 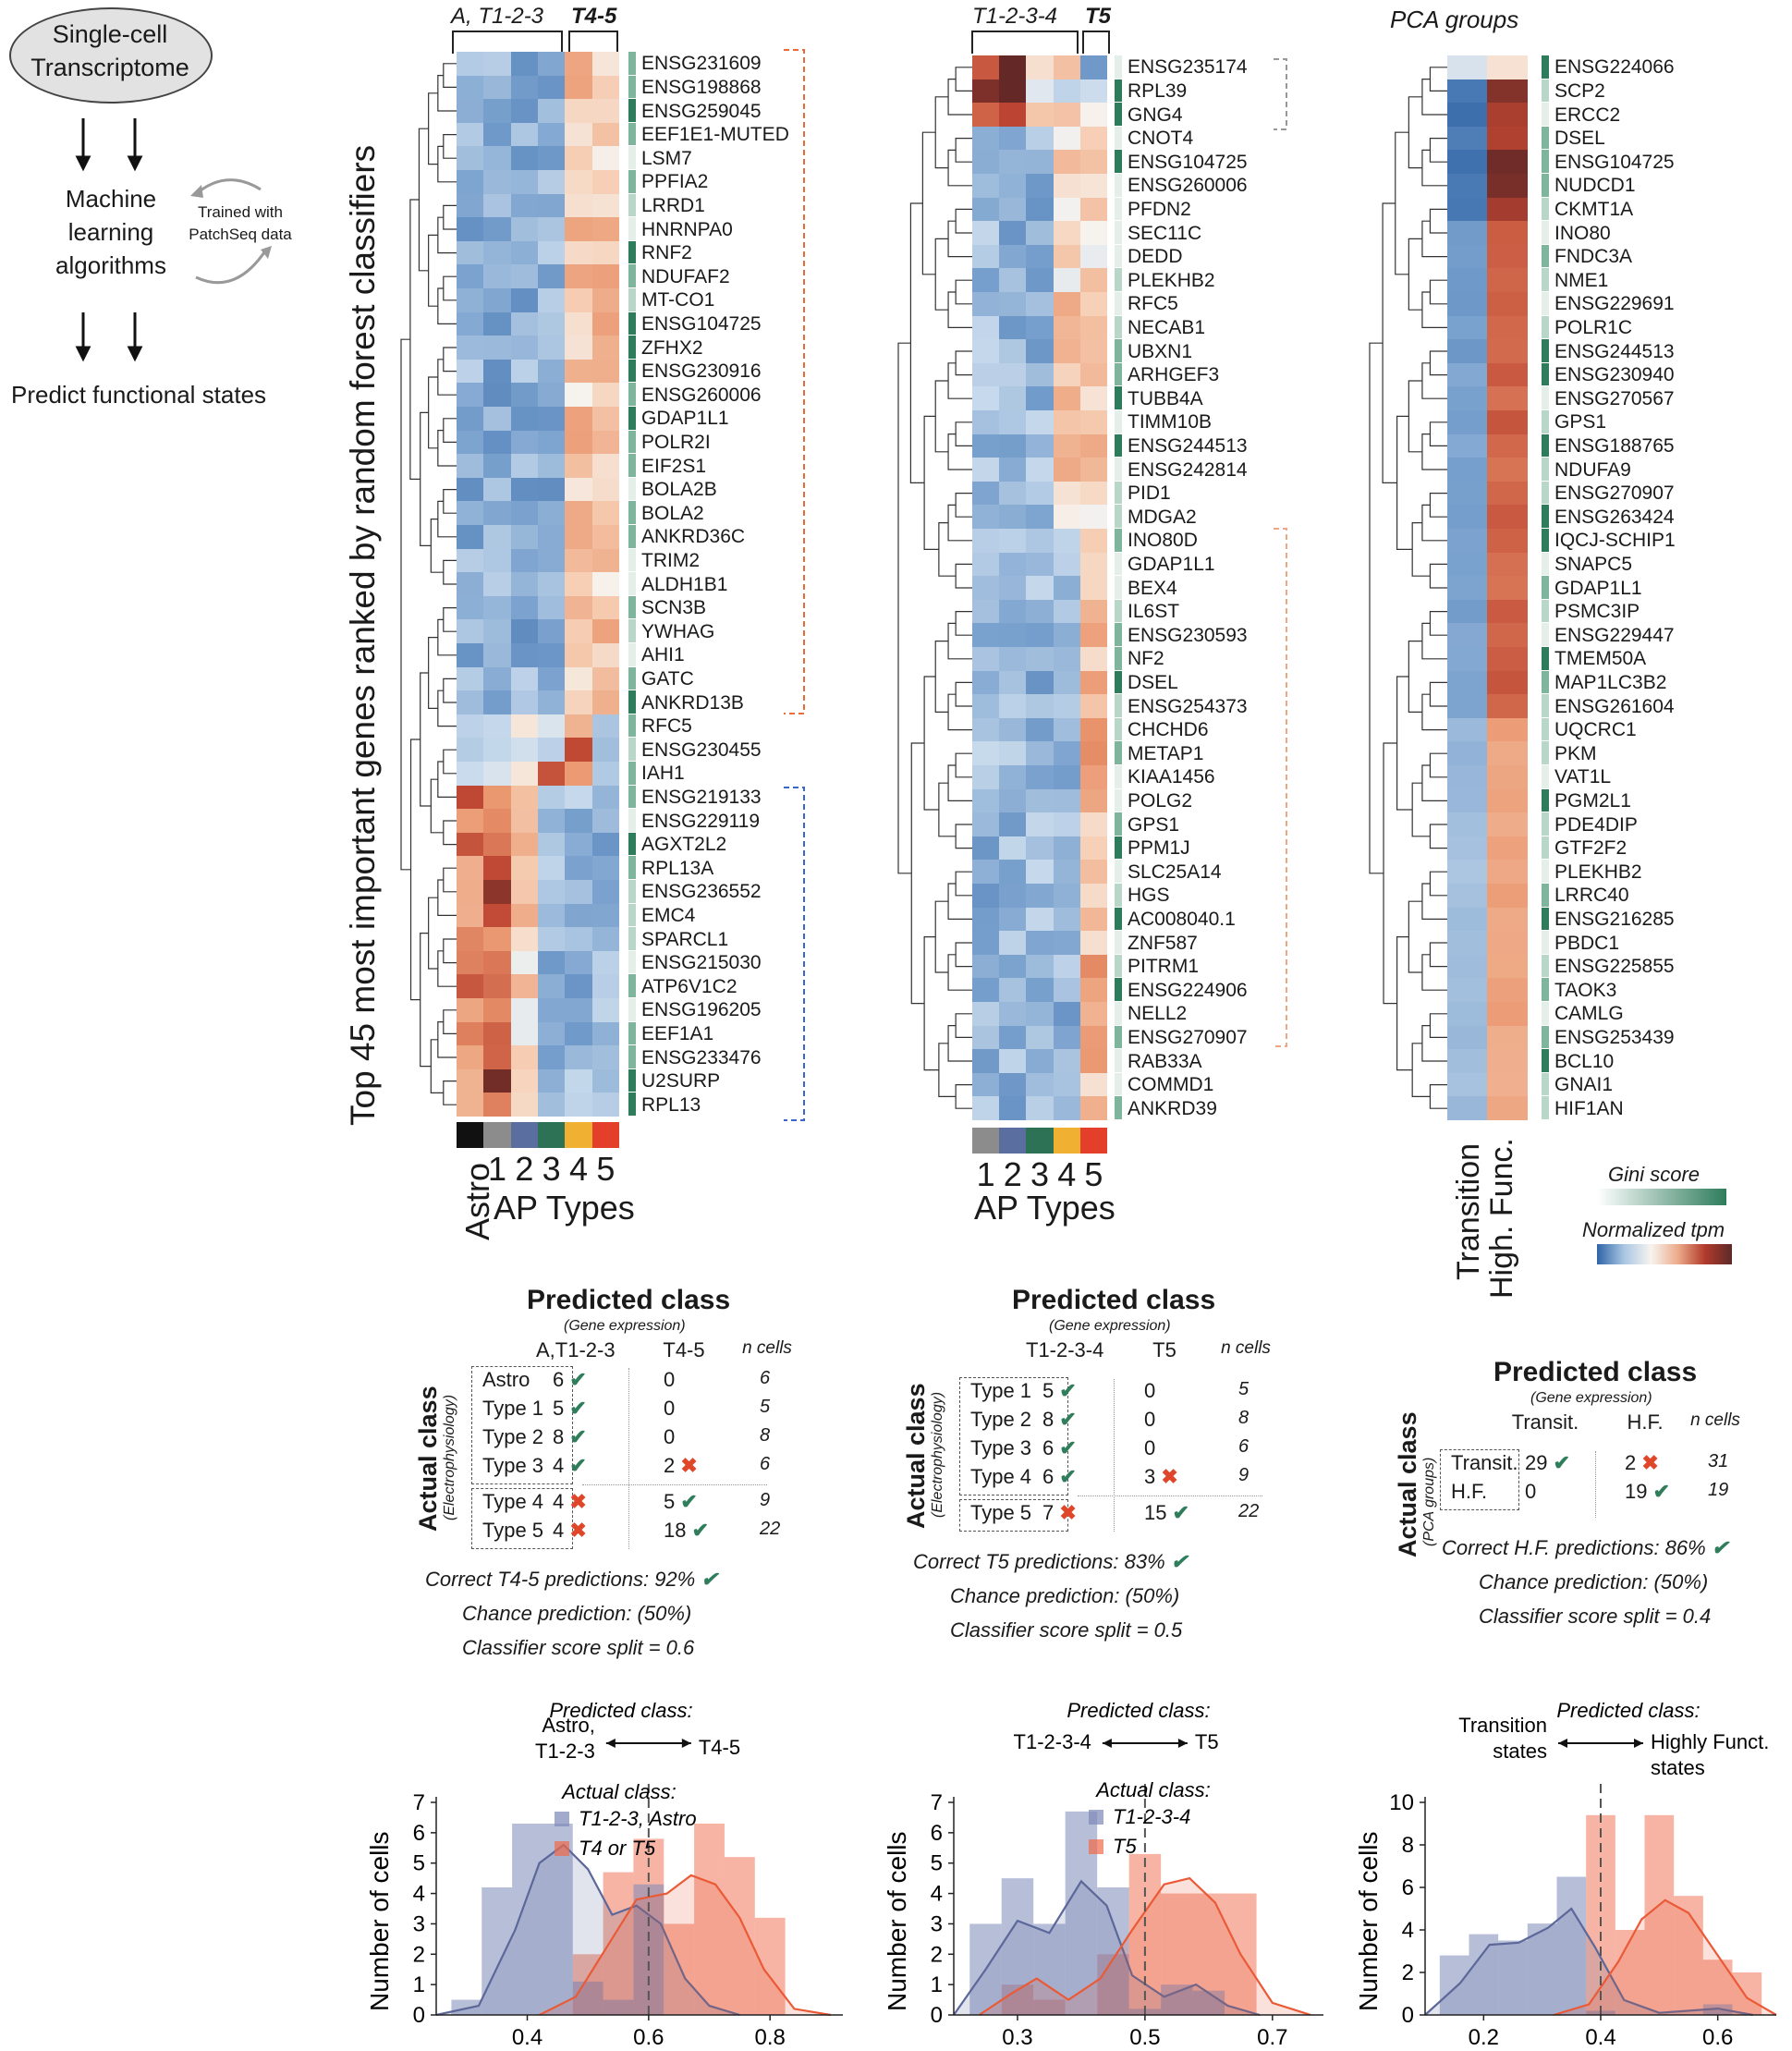 What do you see at coordinates (670, 1436) in the screenshot?
I see `cell-value: 0` at bounding box center [670, 1436].